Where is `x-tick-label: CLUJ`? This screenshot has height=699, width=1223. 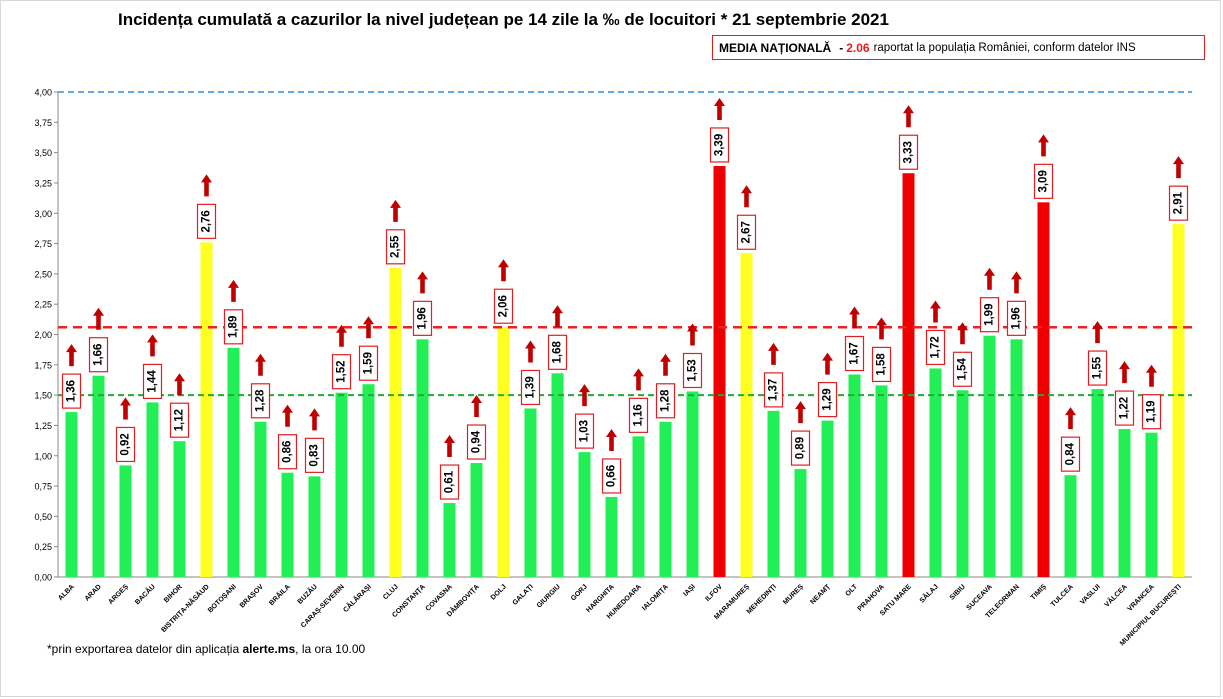 x-tick-label: CLUJ is located at coordinates (391, 592).